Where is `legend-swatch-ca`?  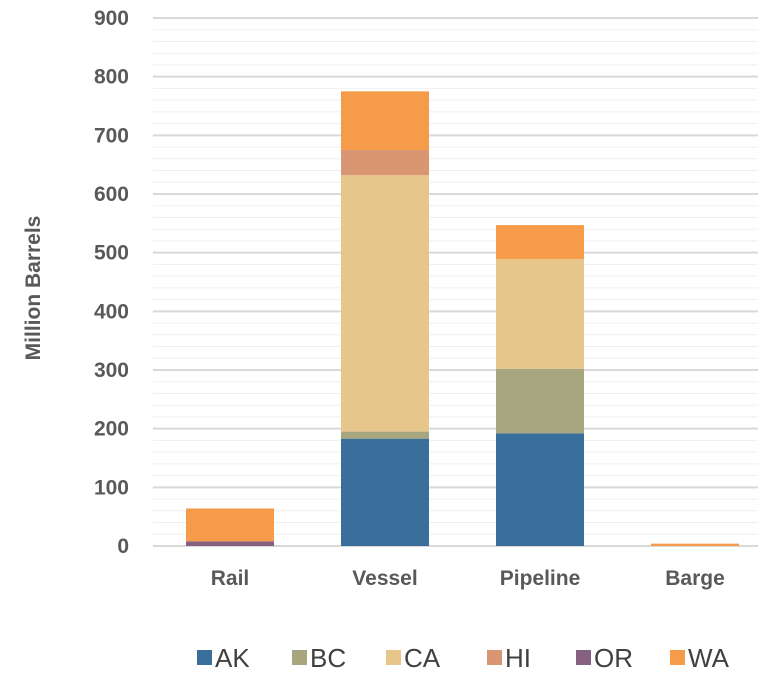 legend-swatch-ca is located at coordinates (393, 657).